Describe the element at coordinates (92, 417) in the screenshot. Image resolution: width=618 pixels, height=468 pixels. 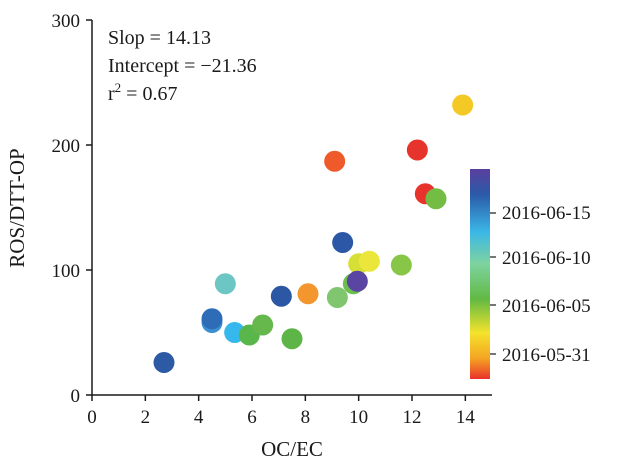
I see `x-tick-label: 0` at that location.